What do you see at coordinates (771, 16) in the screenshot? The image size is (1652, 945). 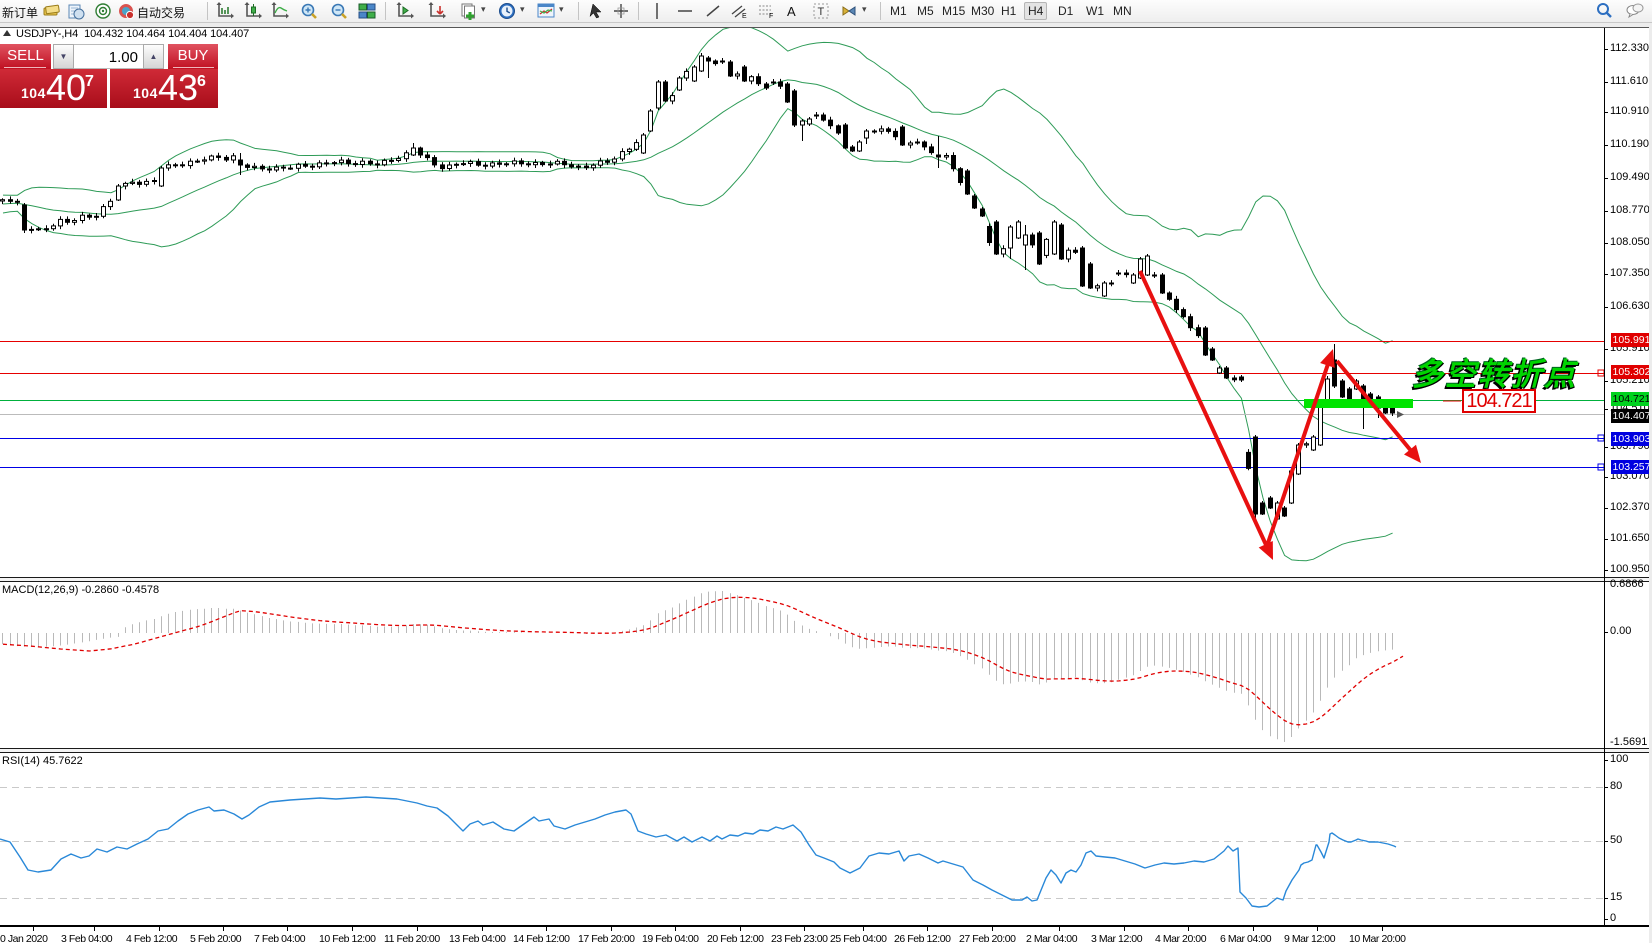 I see `svg-text: F` at bounding box center [771, 16].